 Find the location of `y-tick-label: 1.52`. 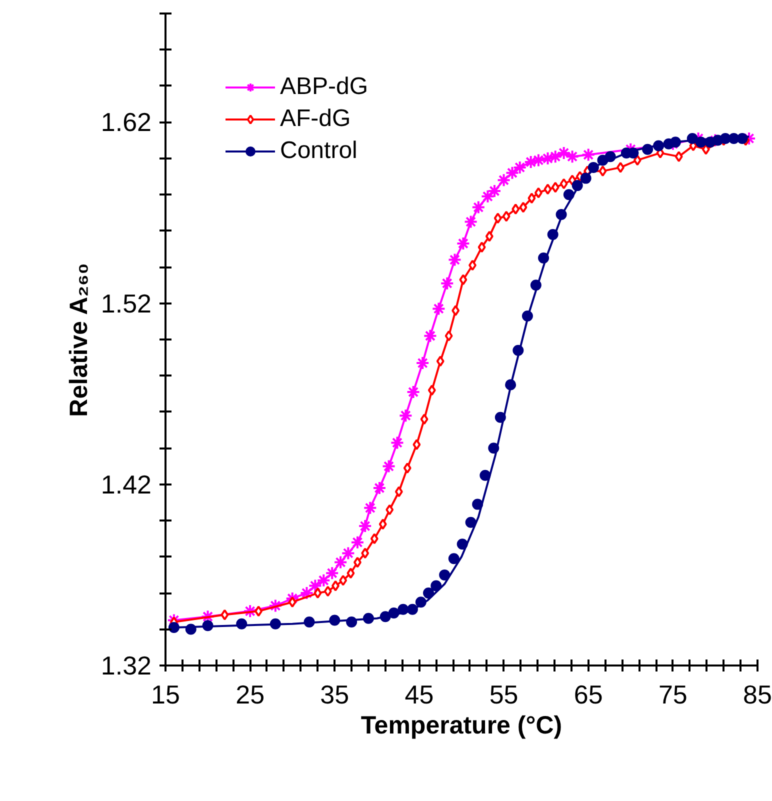

y-tick-label: 1.52 is located at coordinates (126, 303).